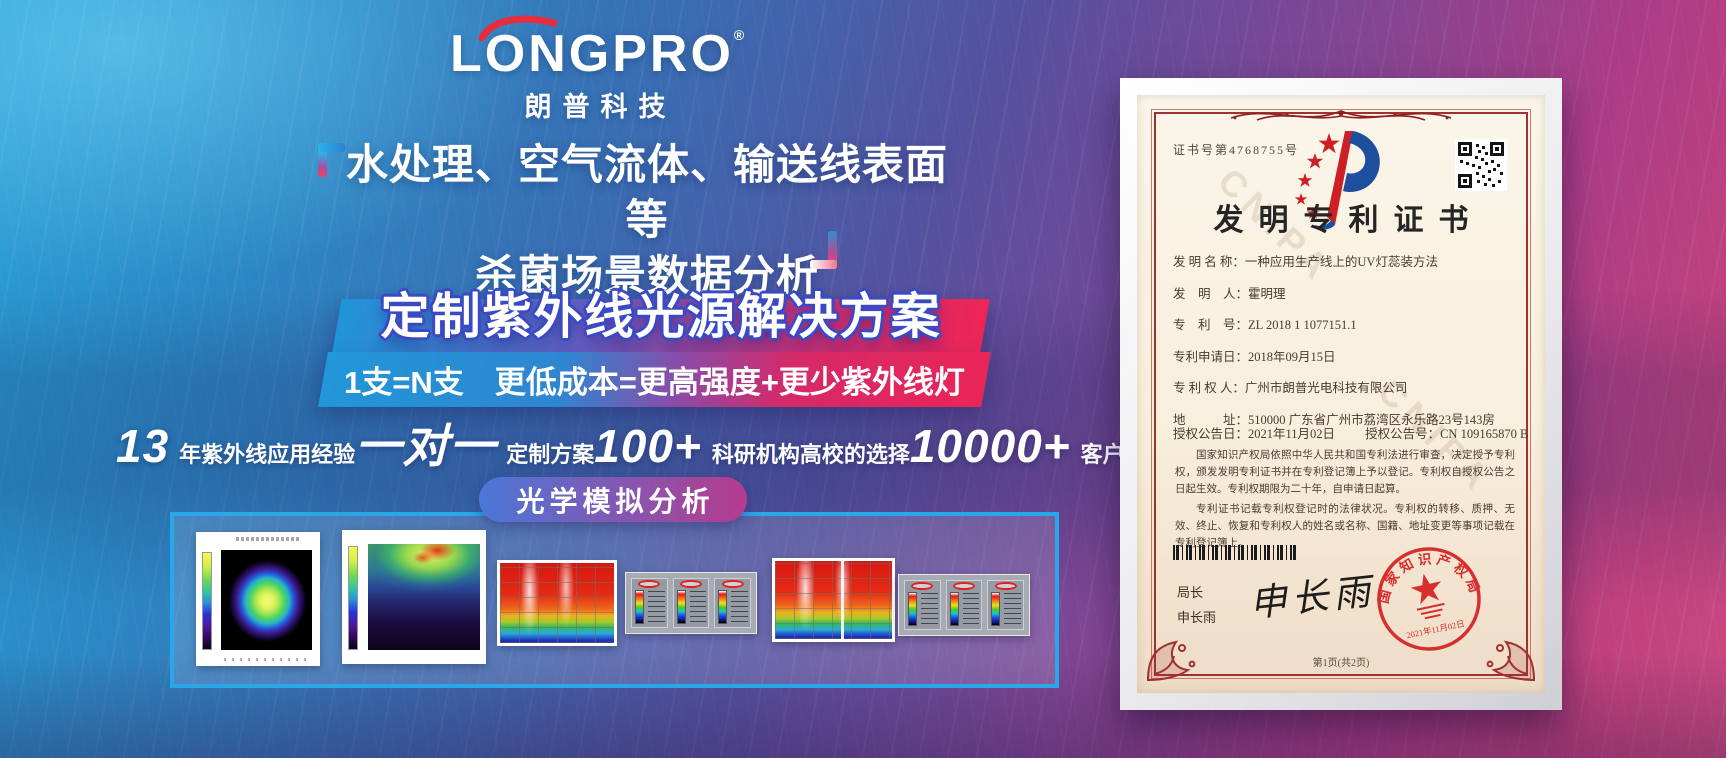 The width and height of the screenshot is (1726, 758). Describe the element at coordinates (1334, 419) in the screenshot. I see `field-address: 地 址：510000 广东省广州市荔湾区永乐路23号143房` at that location.